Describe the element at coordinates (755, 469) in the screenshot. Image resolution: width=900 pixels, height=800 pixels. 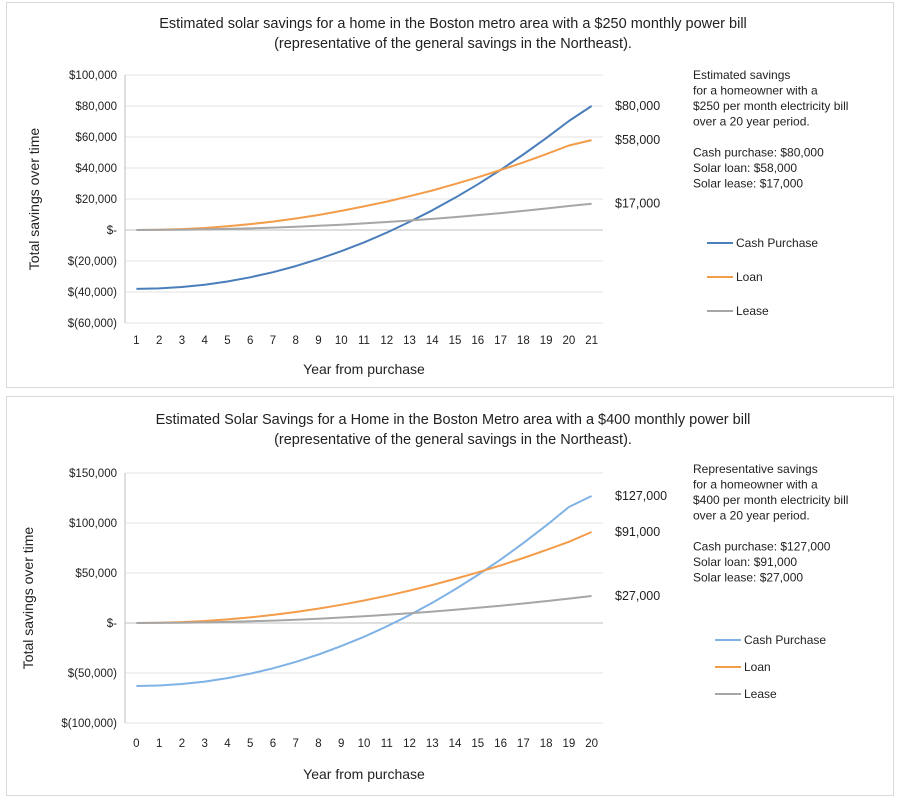
I see `annotation-line: Representative savings` at that location.